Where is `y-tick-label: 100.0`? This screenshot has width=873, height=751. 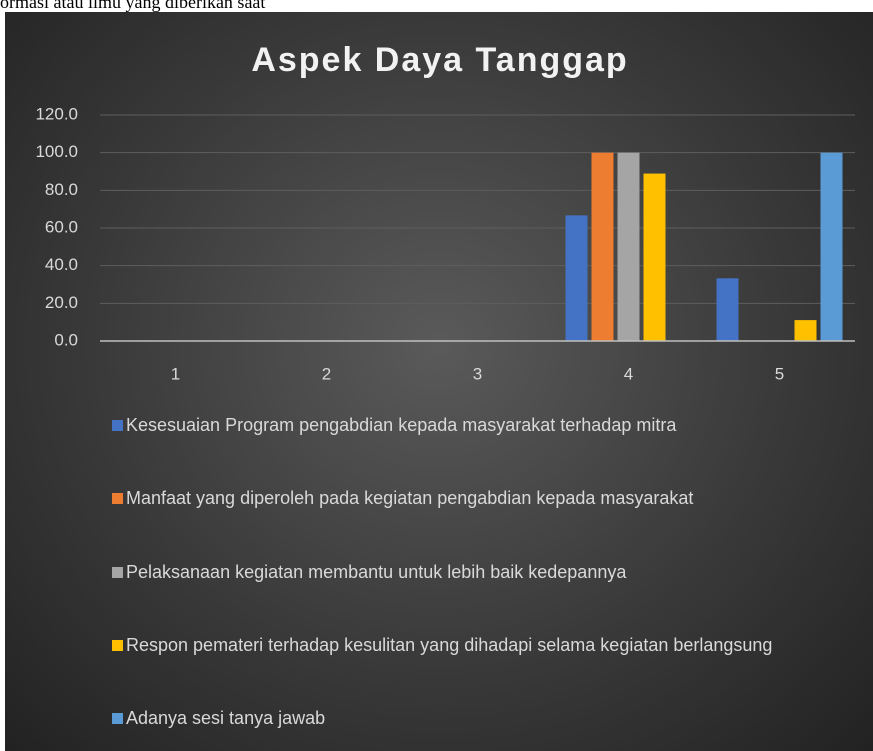
y-tick-label: 100.0 is located at coordinates (56, 151).